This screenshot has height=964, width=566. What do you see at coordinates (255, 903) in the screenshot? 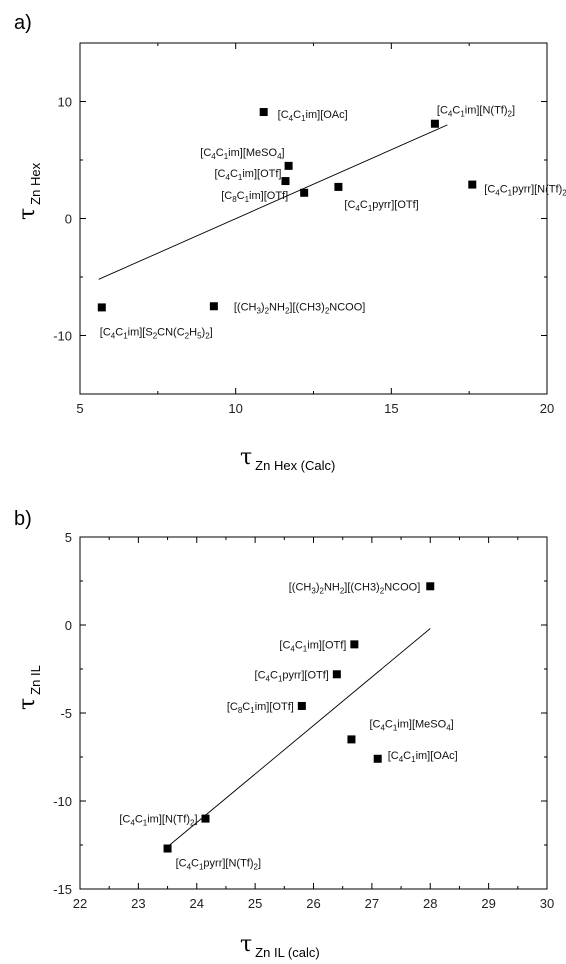
I see `x-tick-label: 25` at bounding box center [255, 903].